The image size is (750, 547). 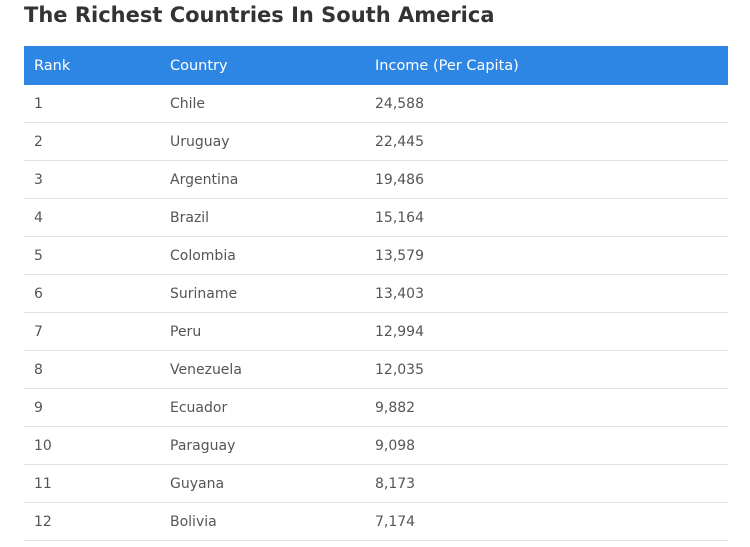 What do you see at coordinates (262, 407) in the screenshot?
I see `country-cell: Ecuador` at bounding box center [262, 407].